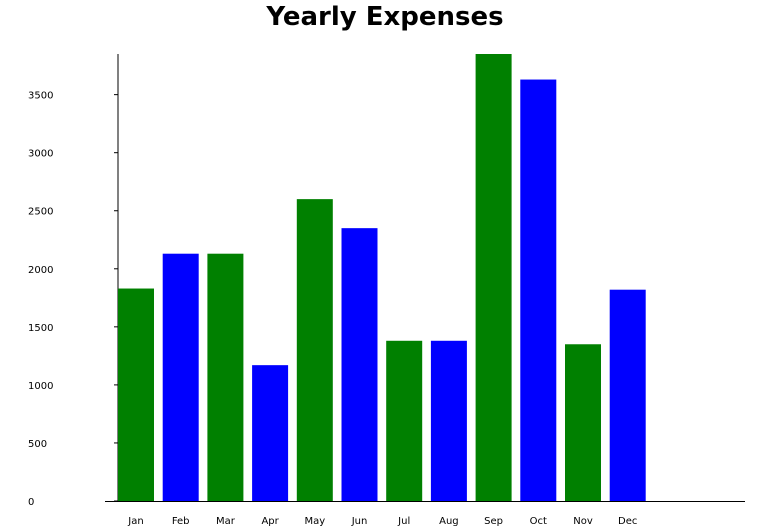  What do you see at coordinates (37, 444) in the screenshot?
I see `y-tick-label: 500` at bounding box center [37, 444].